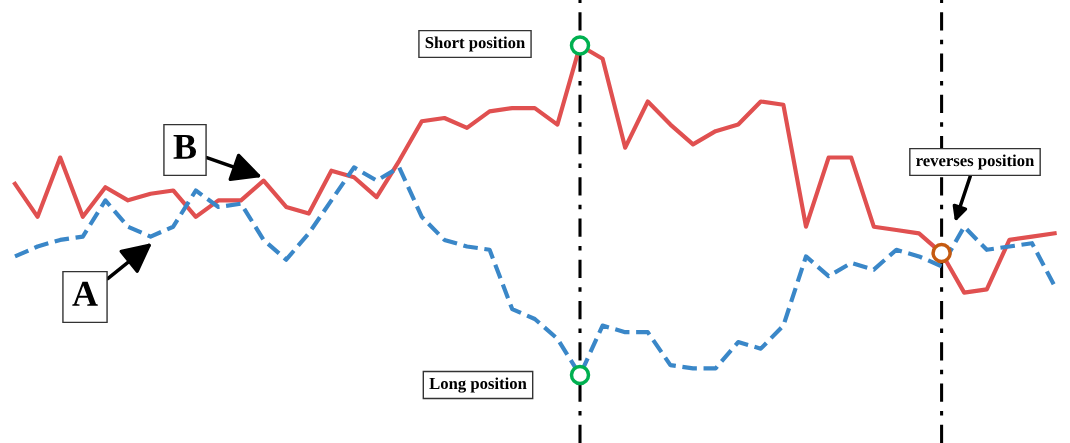  What do you see at coordinates (185, 147) in the screenshot?
I see `annotation: B` at bounding box center [185, 147].